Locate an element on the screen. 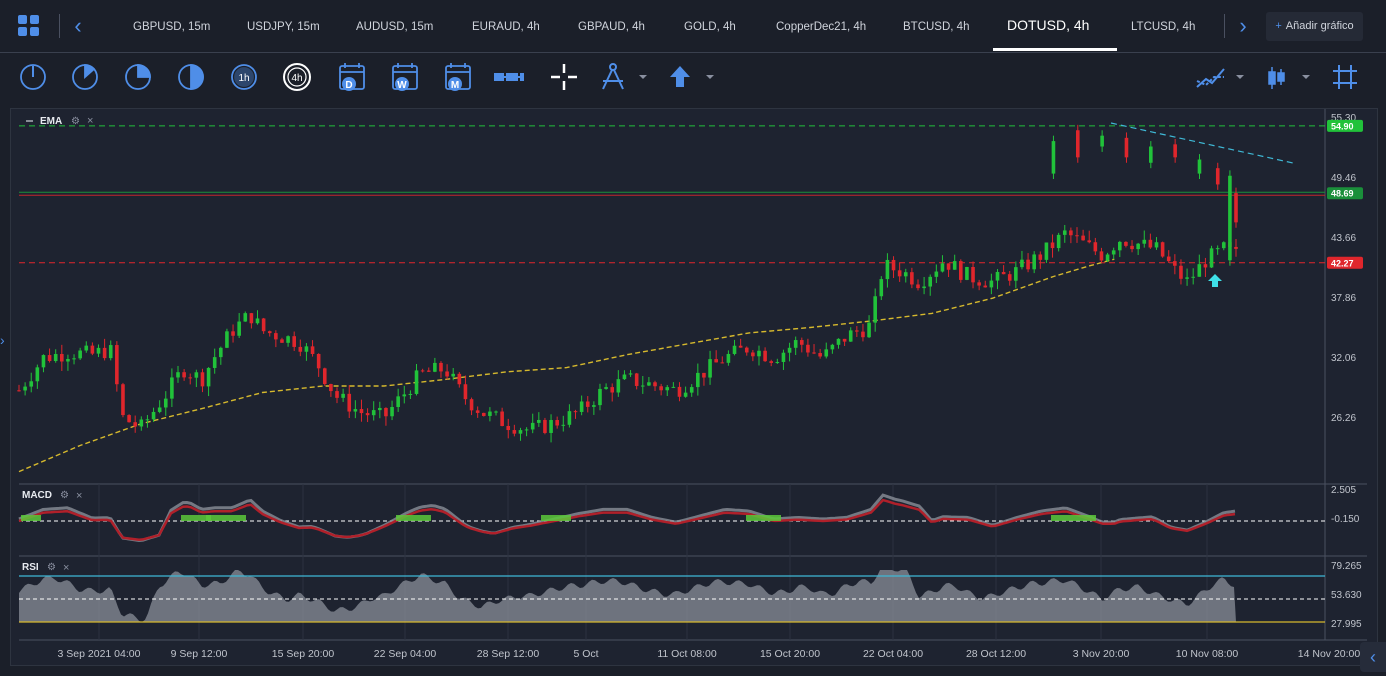  trend-line is located at coordinates (1202, 143).